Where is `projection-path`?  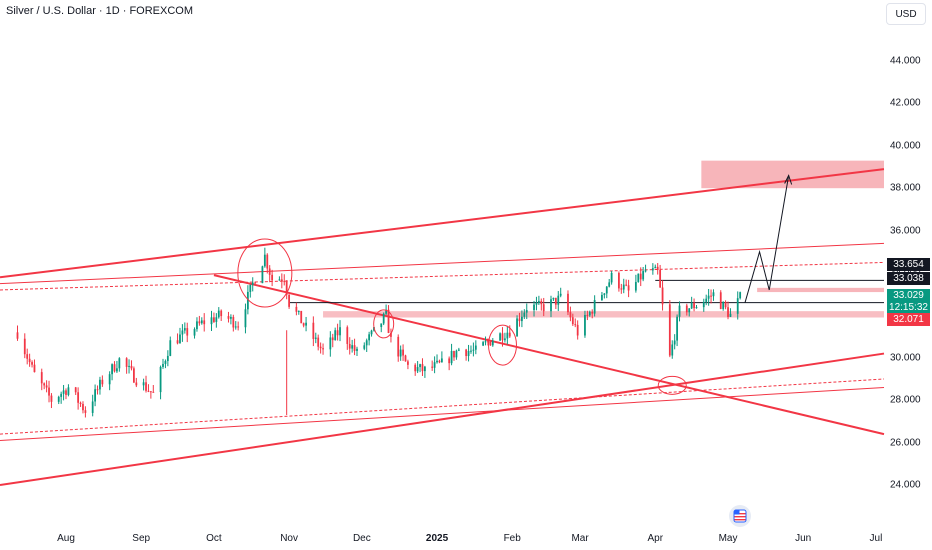 projection-path is located at coordinates (767, 239).